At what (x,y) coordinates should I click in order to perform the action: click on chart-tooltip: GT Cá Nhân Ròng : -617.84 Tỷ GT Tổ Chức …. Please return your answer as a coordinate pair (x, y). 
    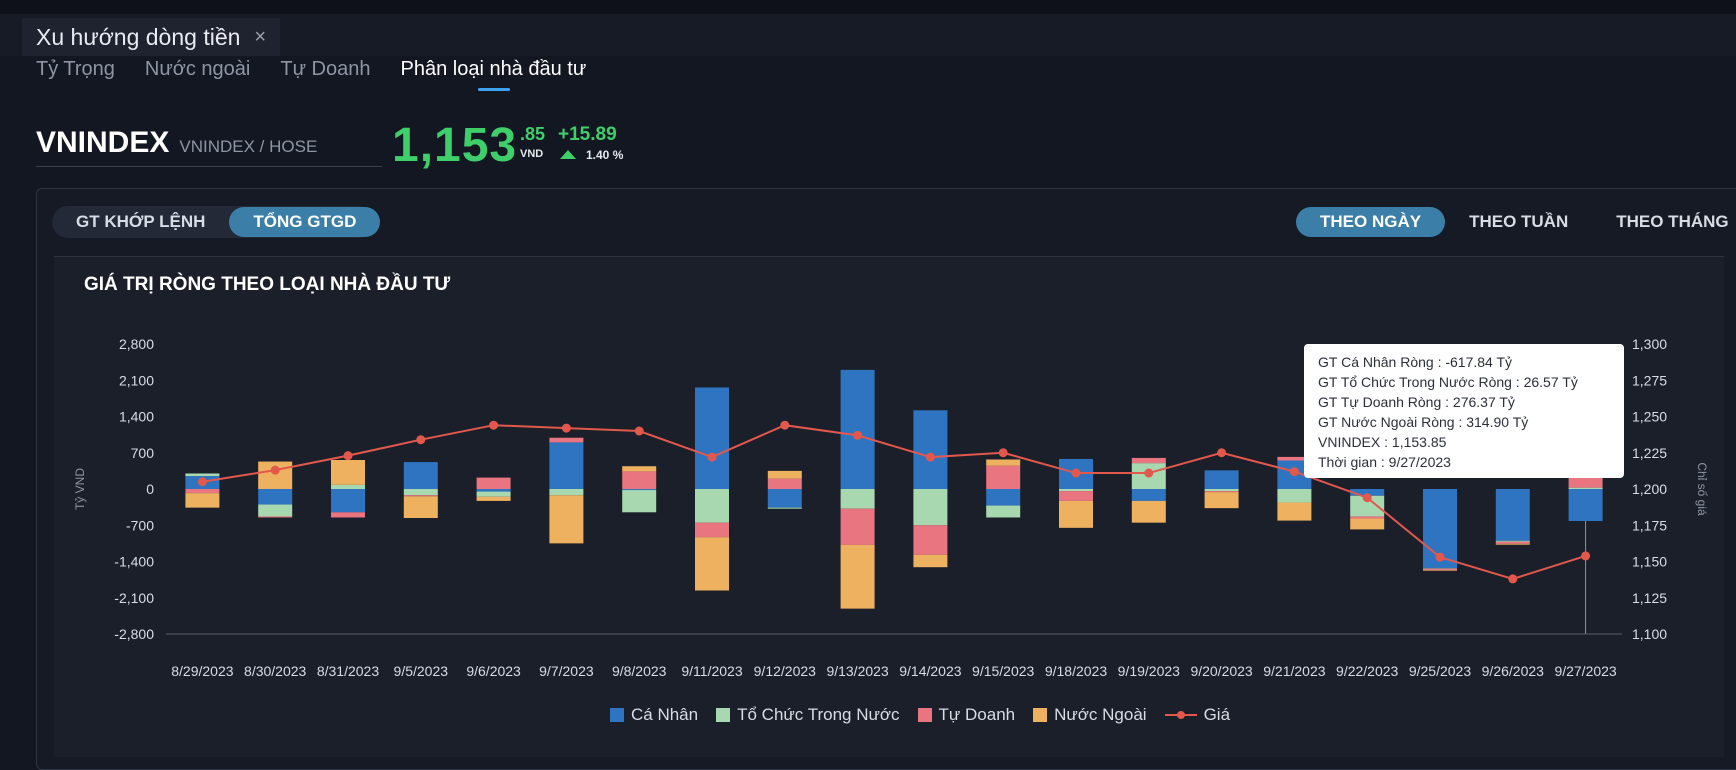
    Looking at the image, I should click on (1464, 411).